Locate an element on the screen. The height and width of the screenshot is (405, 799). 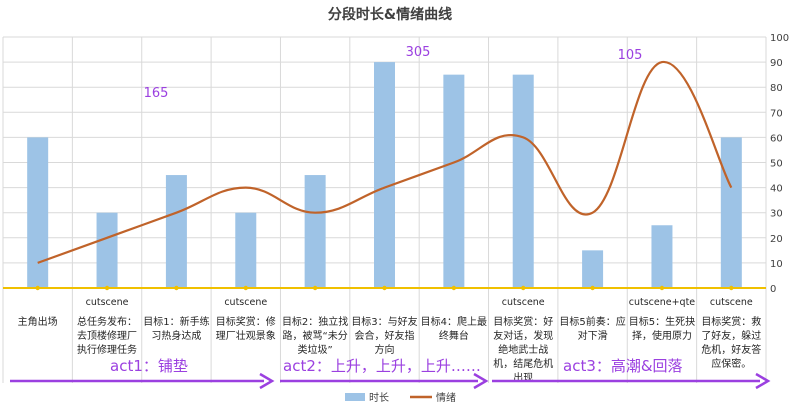
category-label-line: 会合，好友指 is located at coordinates (385, 335).